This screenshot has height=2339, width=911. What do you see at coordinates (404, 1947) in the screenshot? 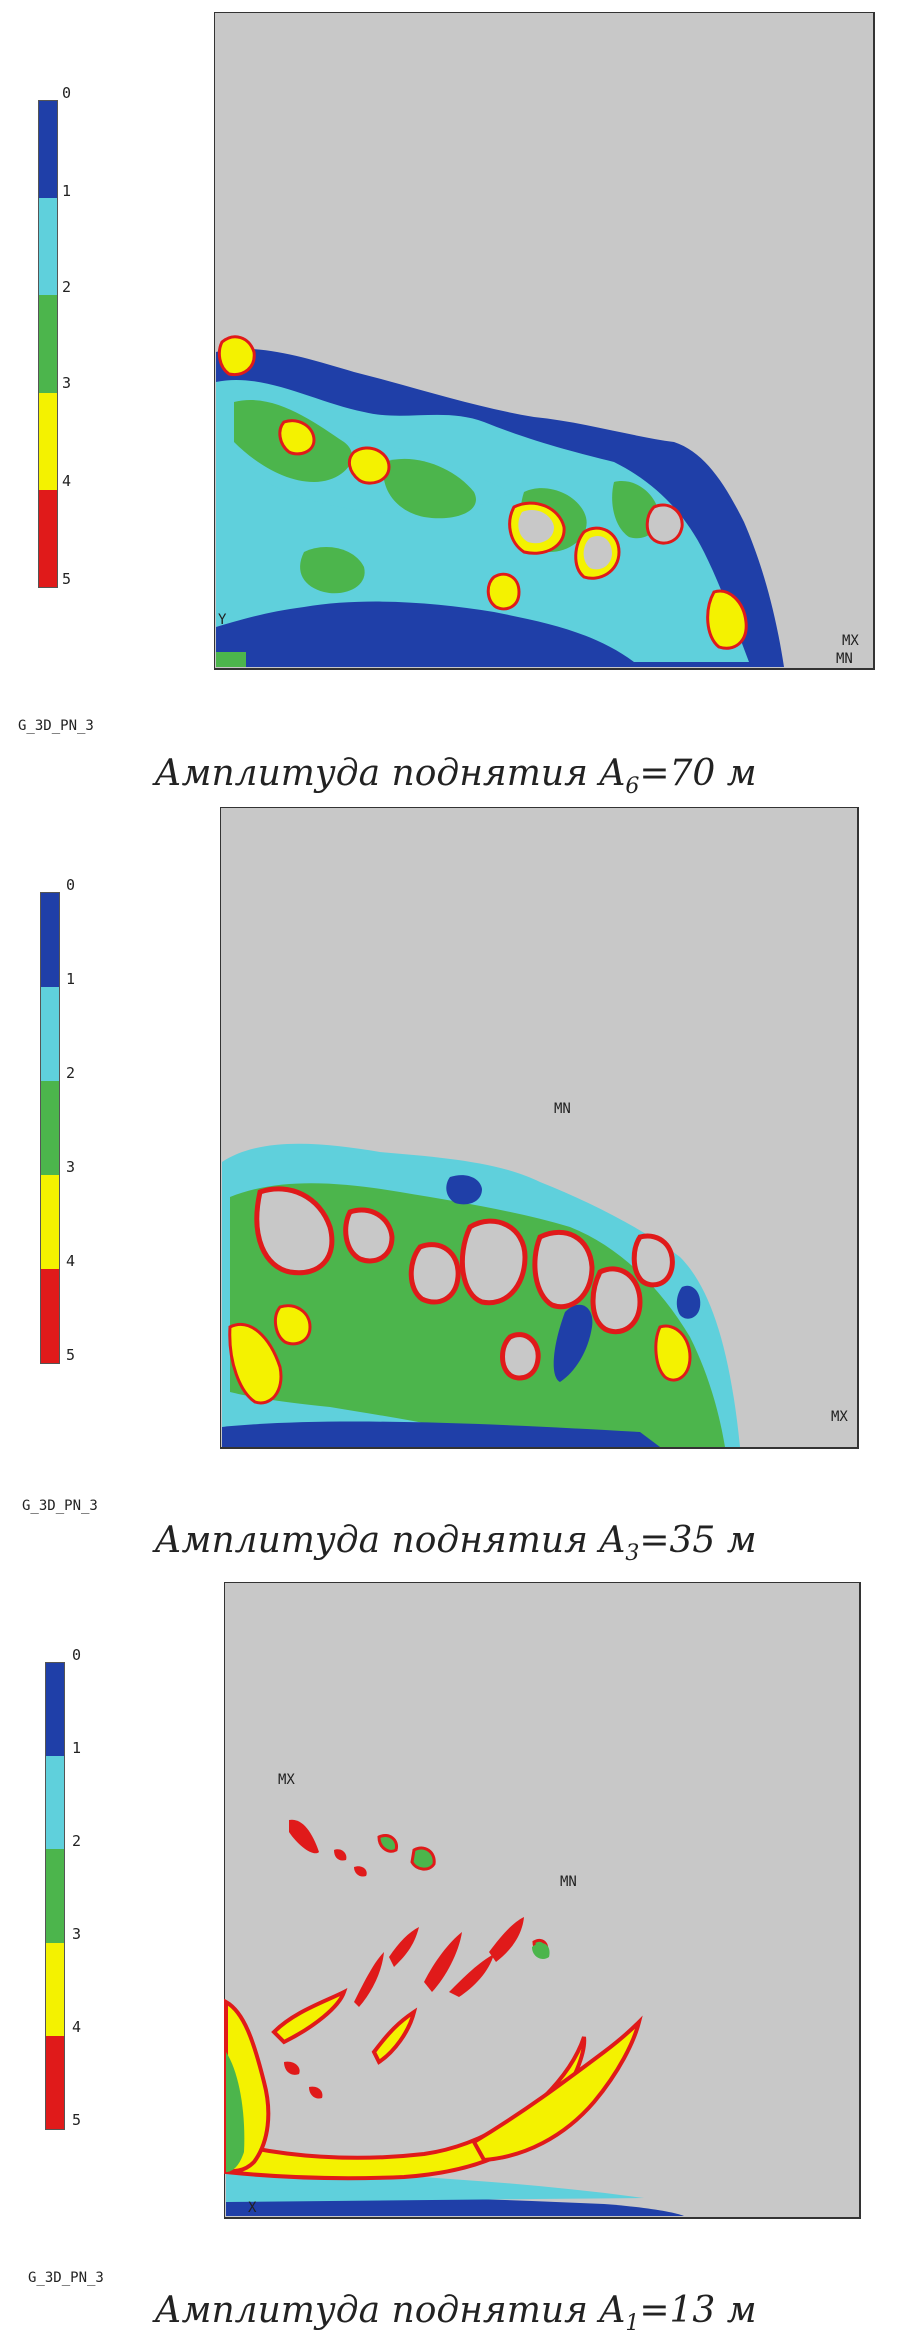
I see `region-level-4g` at bounding box center [404, 1947].